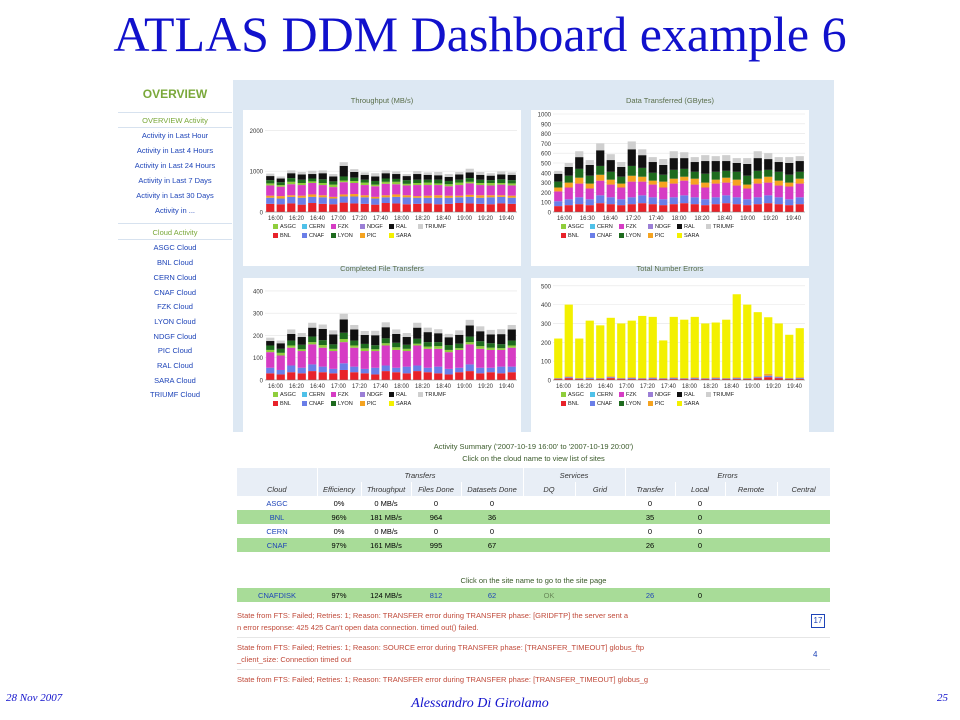 The width and height of the screenshot is (960, 720). I want to click on cloud-link-cnaf: CNAF, so click(277, 545).